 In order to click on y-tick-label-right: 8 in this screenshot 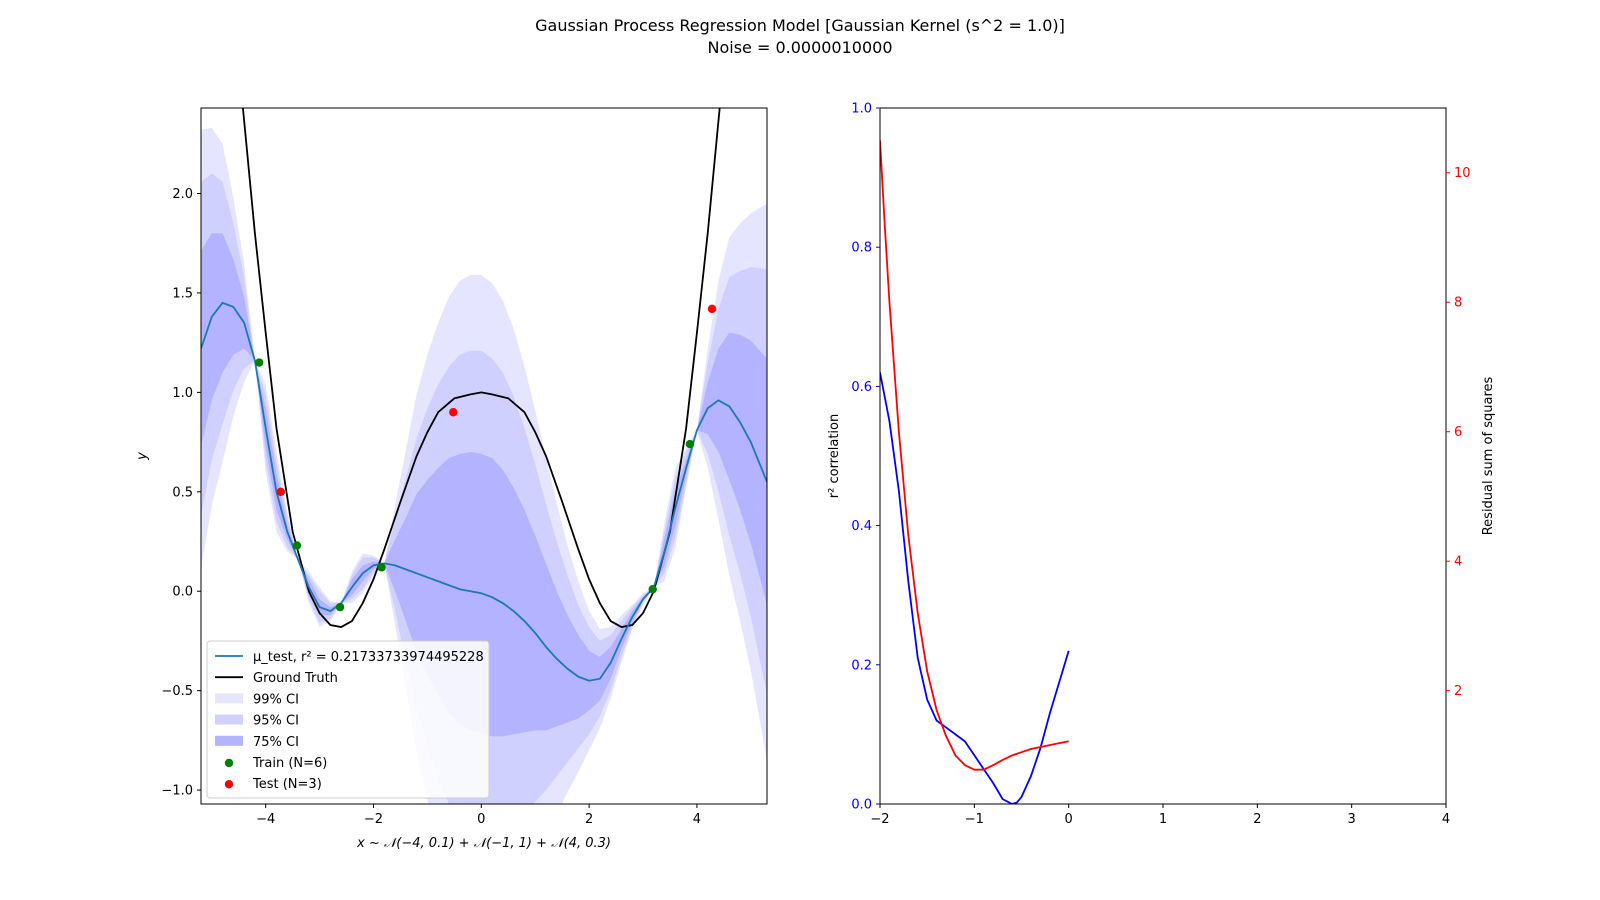, I will do `click(1458, 303)`.